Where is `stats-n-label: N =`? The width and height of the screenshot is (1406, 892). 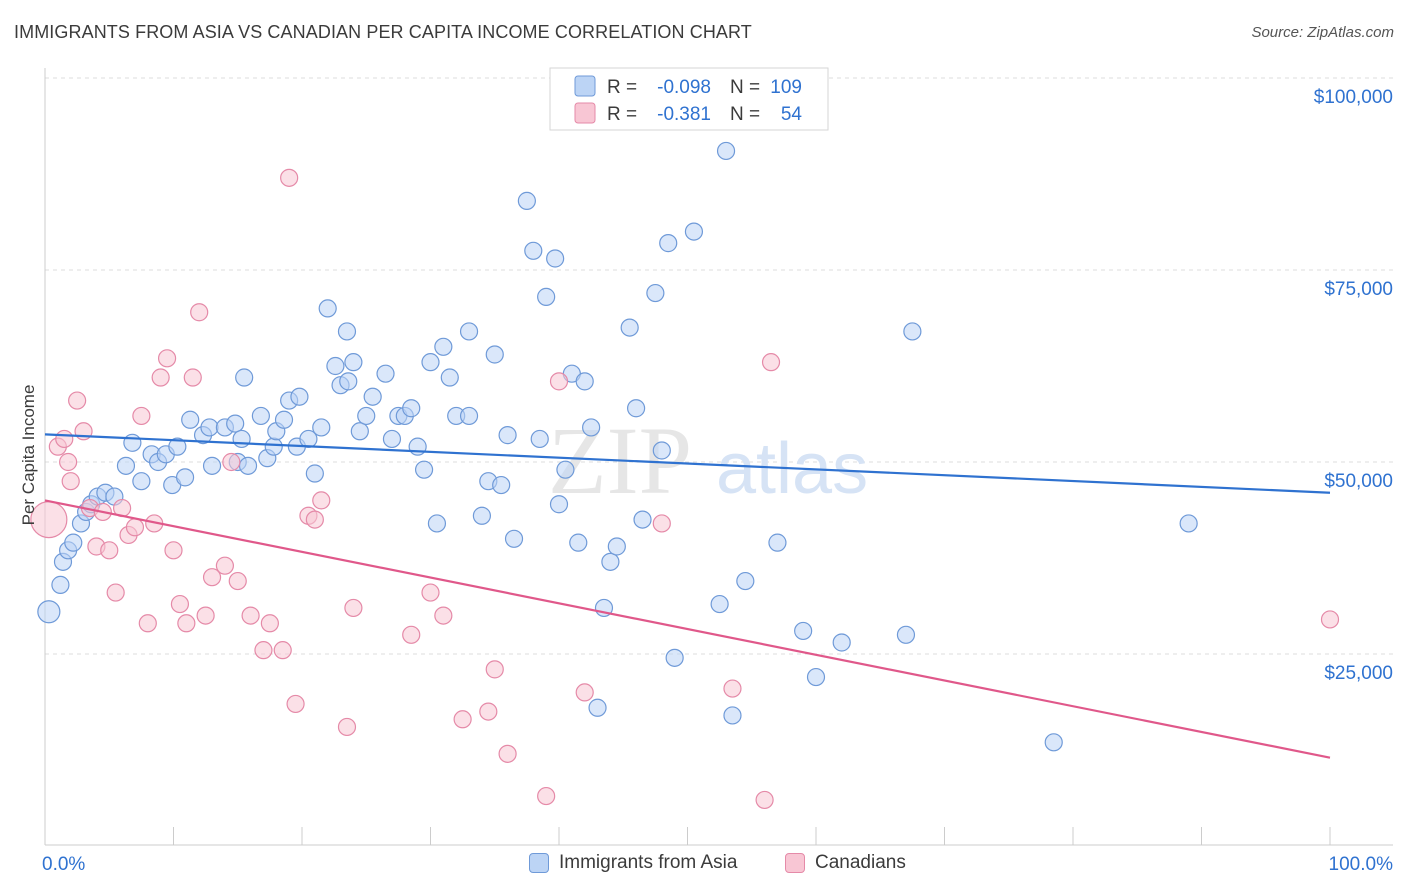 stats-n-label: N = is located at coordinates (745, 114).